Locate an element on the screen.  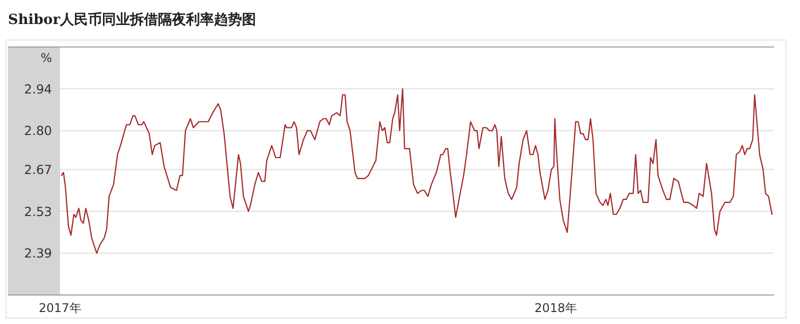
x-tick-label: 2017年 is located at coordinates (60, 308).